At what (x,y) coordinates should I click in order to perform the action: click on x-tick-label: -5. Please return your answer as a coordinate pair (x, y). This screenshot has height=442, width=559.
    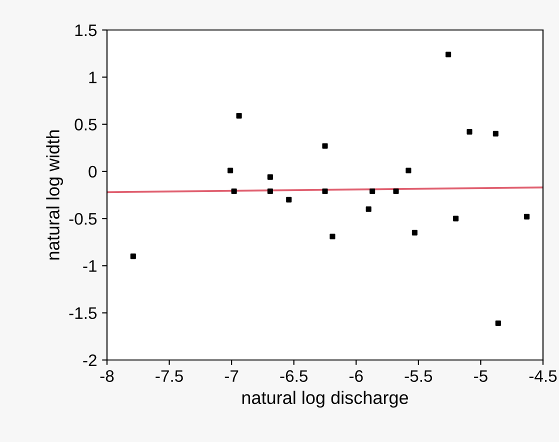
    Looking at the image, I should click on (481, 376).